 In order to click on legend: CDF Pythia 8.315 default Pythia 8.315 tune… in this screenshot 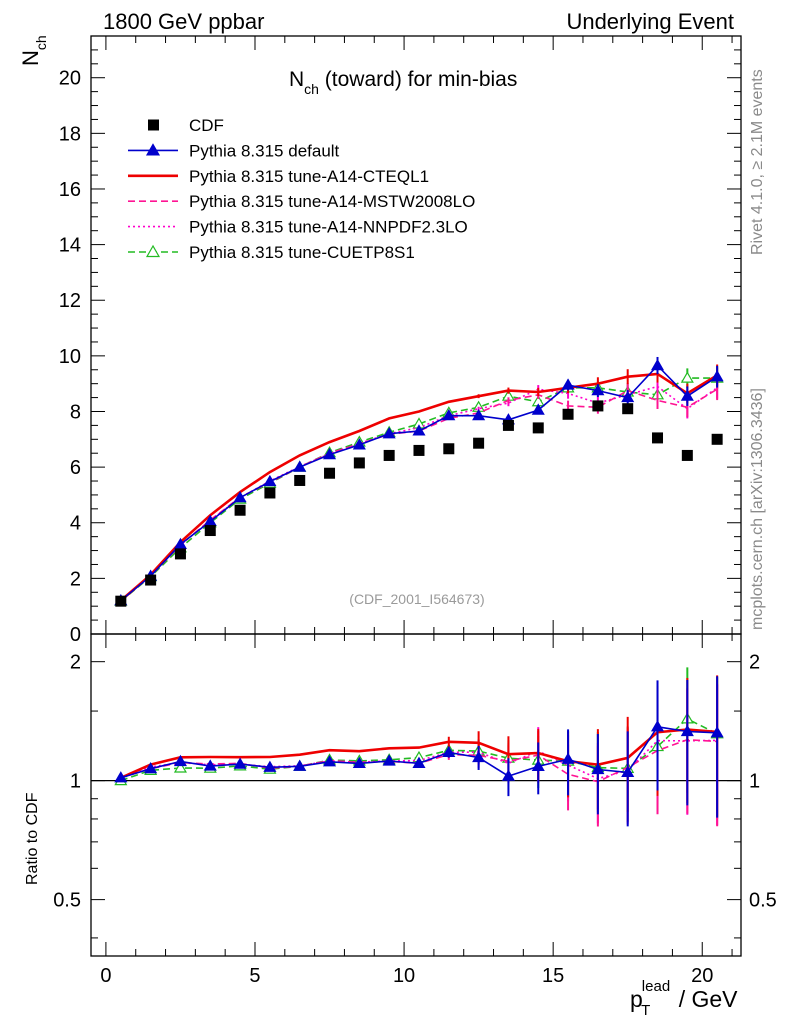, I will do `click(301, 189)`.